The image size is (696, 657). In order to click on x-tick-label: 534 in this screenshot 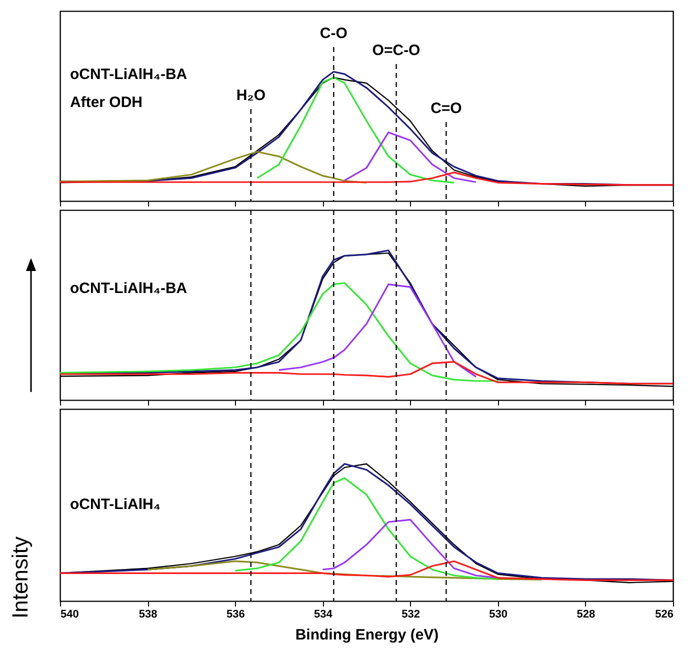, I will do `click(324, 614)`.